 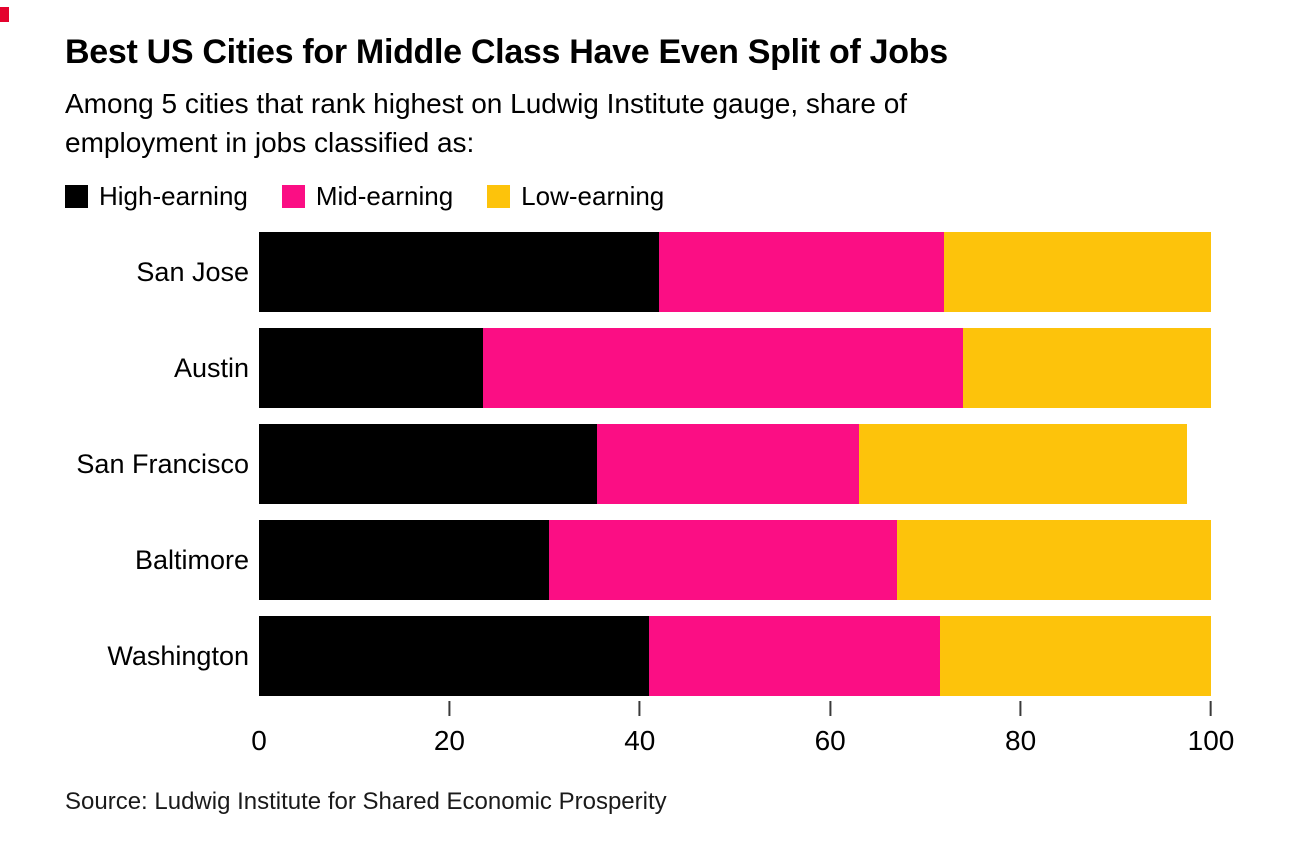 I want to click on legend-swatch-low-earning, so click(x=499, y=196).